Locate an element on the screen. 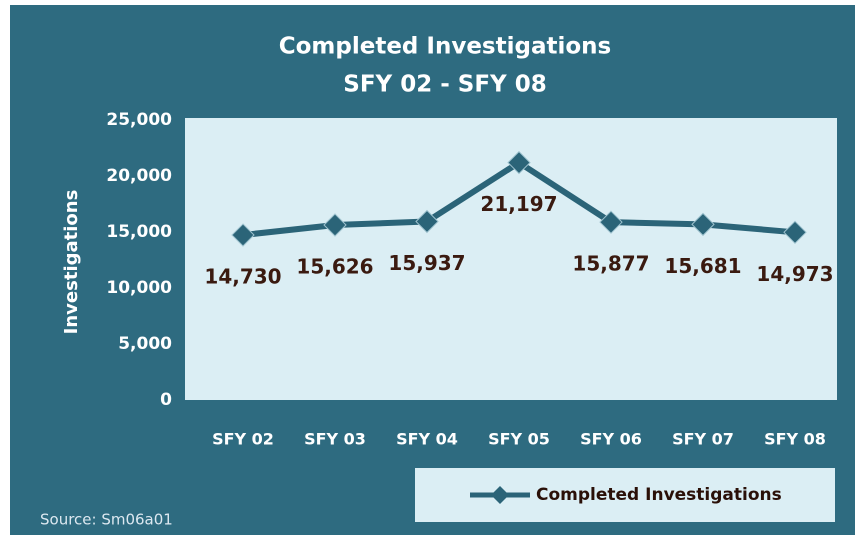 This screenshot has width=861, height=538. x-tick-label: SFY 04 is located at coordinates (427, 439).